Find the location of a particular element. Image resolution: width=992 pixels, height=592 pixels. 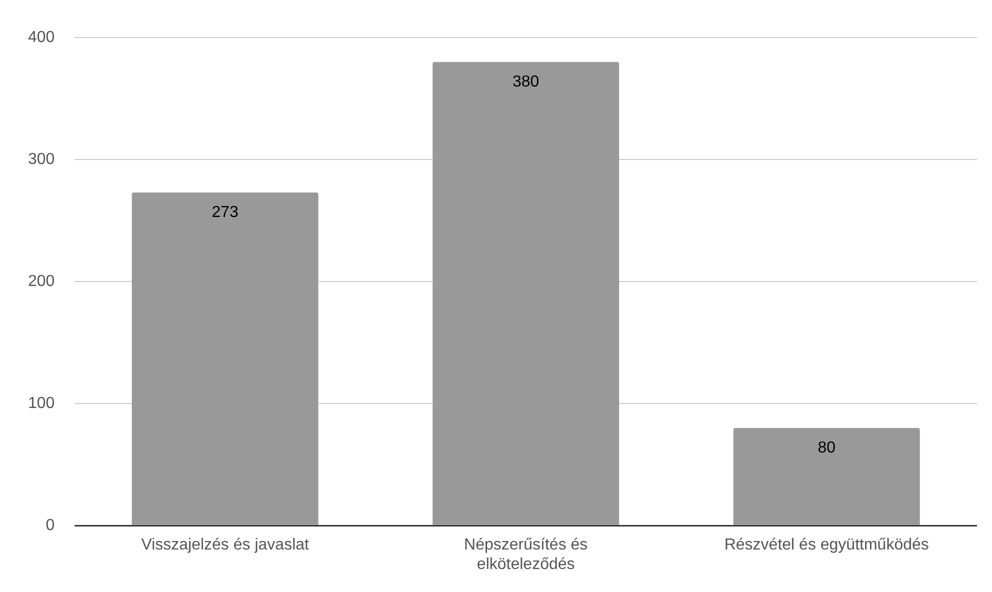

data-label: 273 is located at coordinates (225, 212).